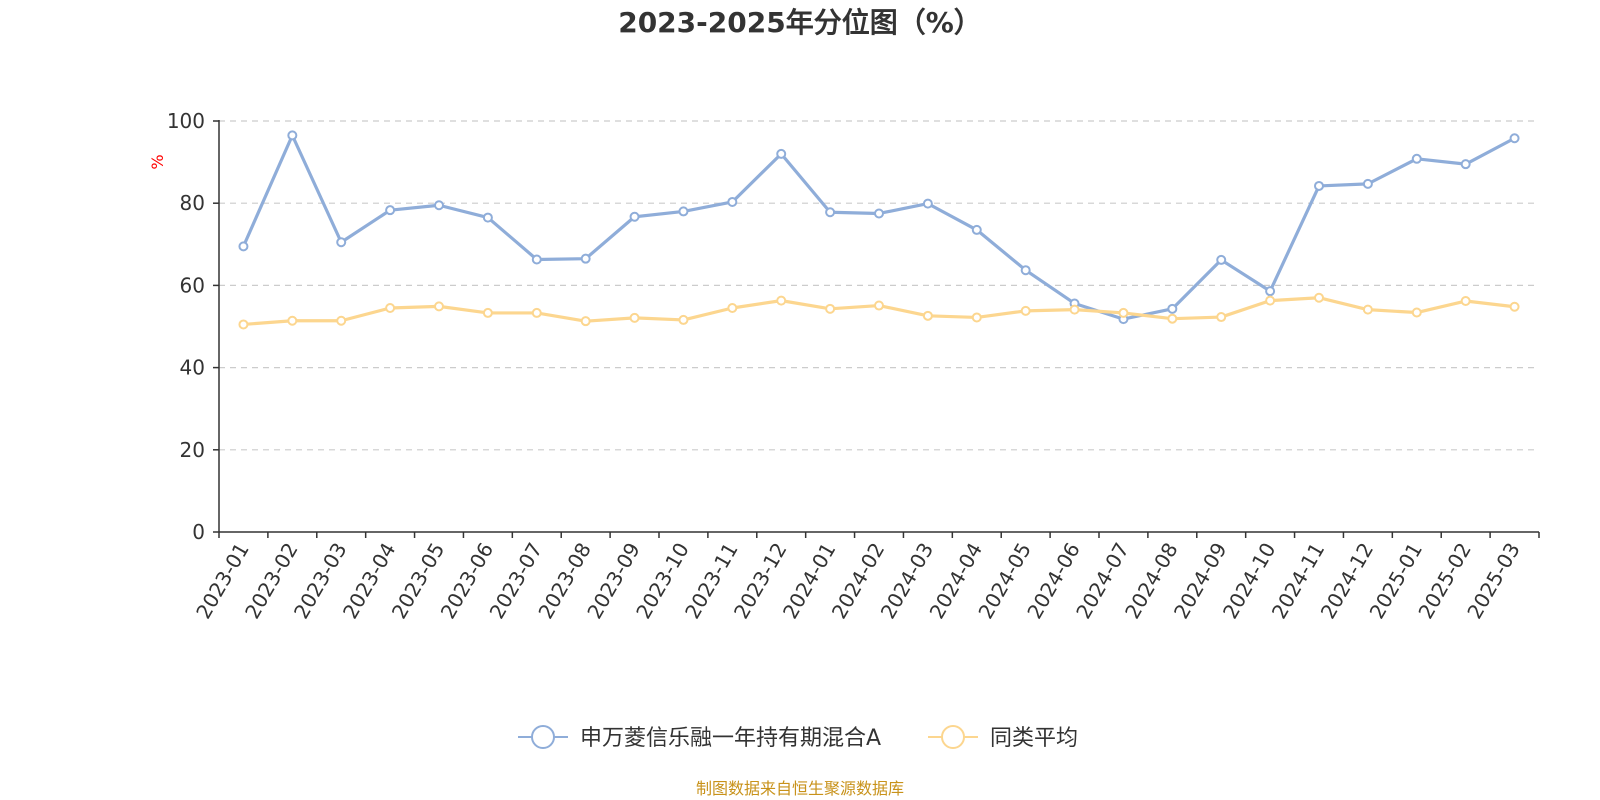 The height and width of the screenshot is (800, 1600). I want to click on legend-label: 同类平均, so click(1034, 738).